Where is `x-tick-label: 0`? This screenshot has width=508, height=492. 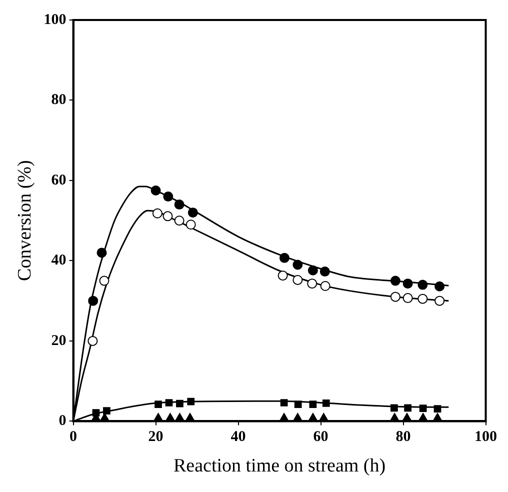
x-tick-label: 0 is located at coordinates (74, 437).